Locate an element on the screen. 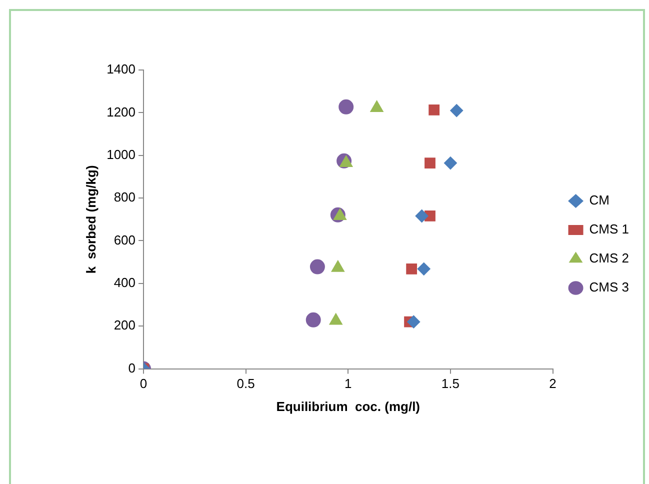 The image size is (649, 484). x-tick-label: 0.5 is located at coordinates (245, 384).